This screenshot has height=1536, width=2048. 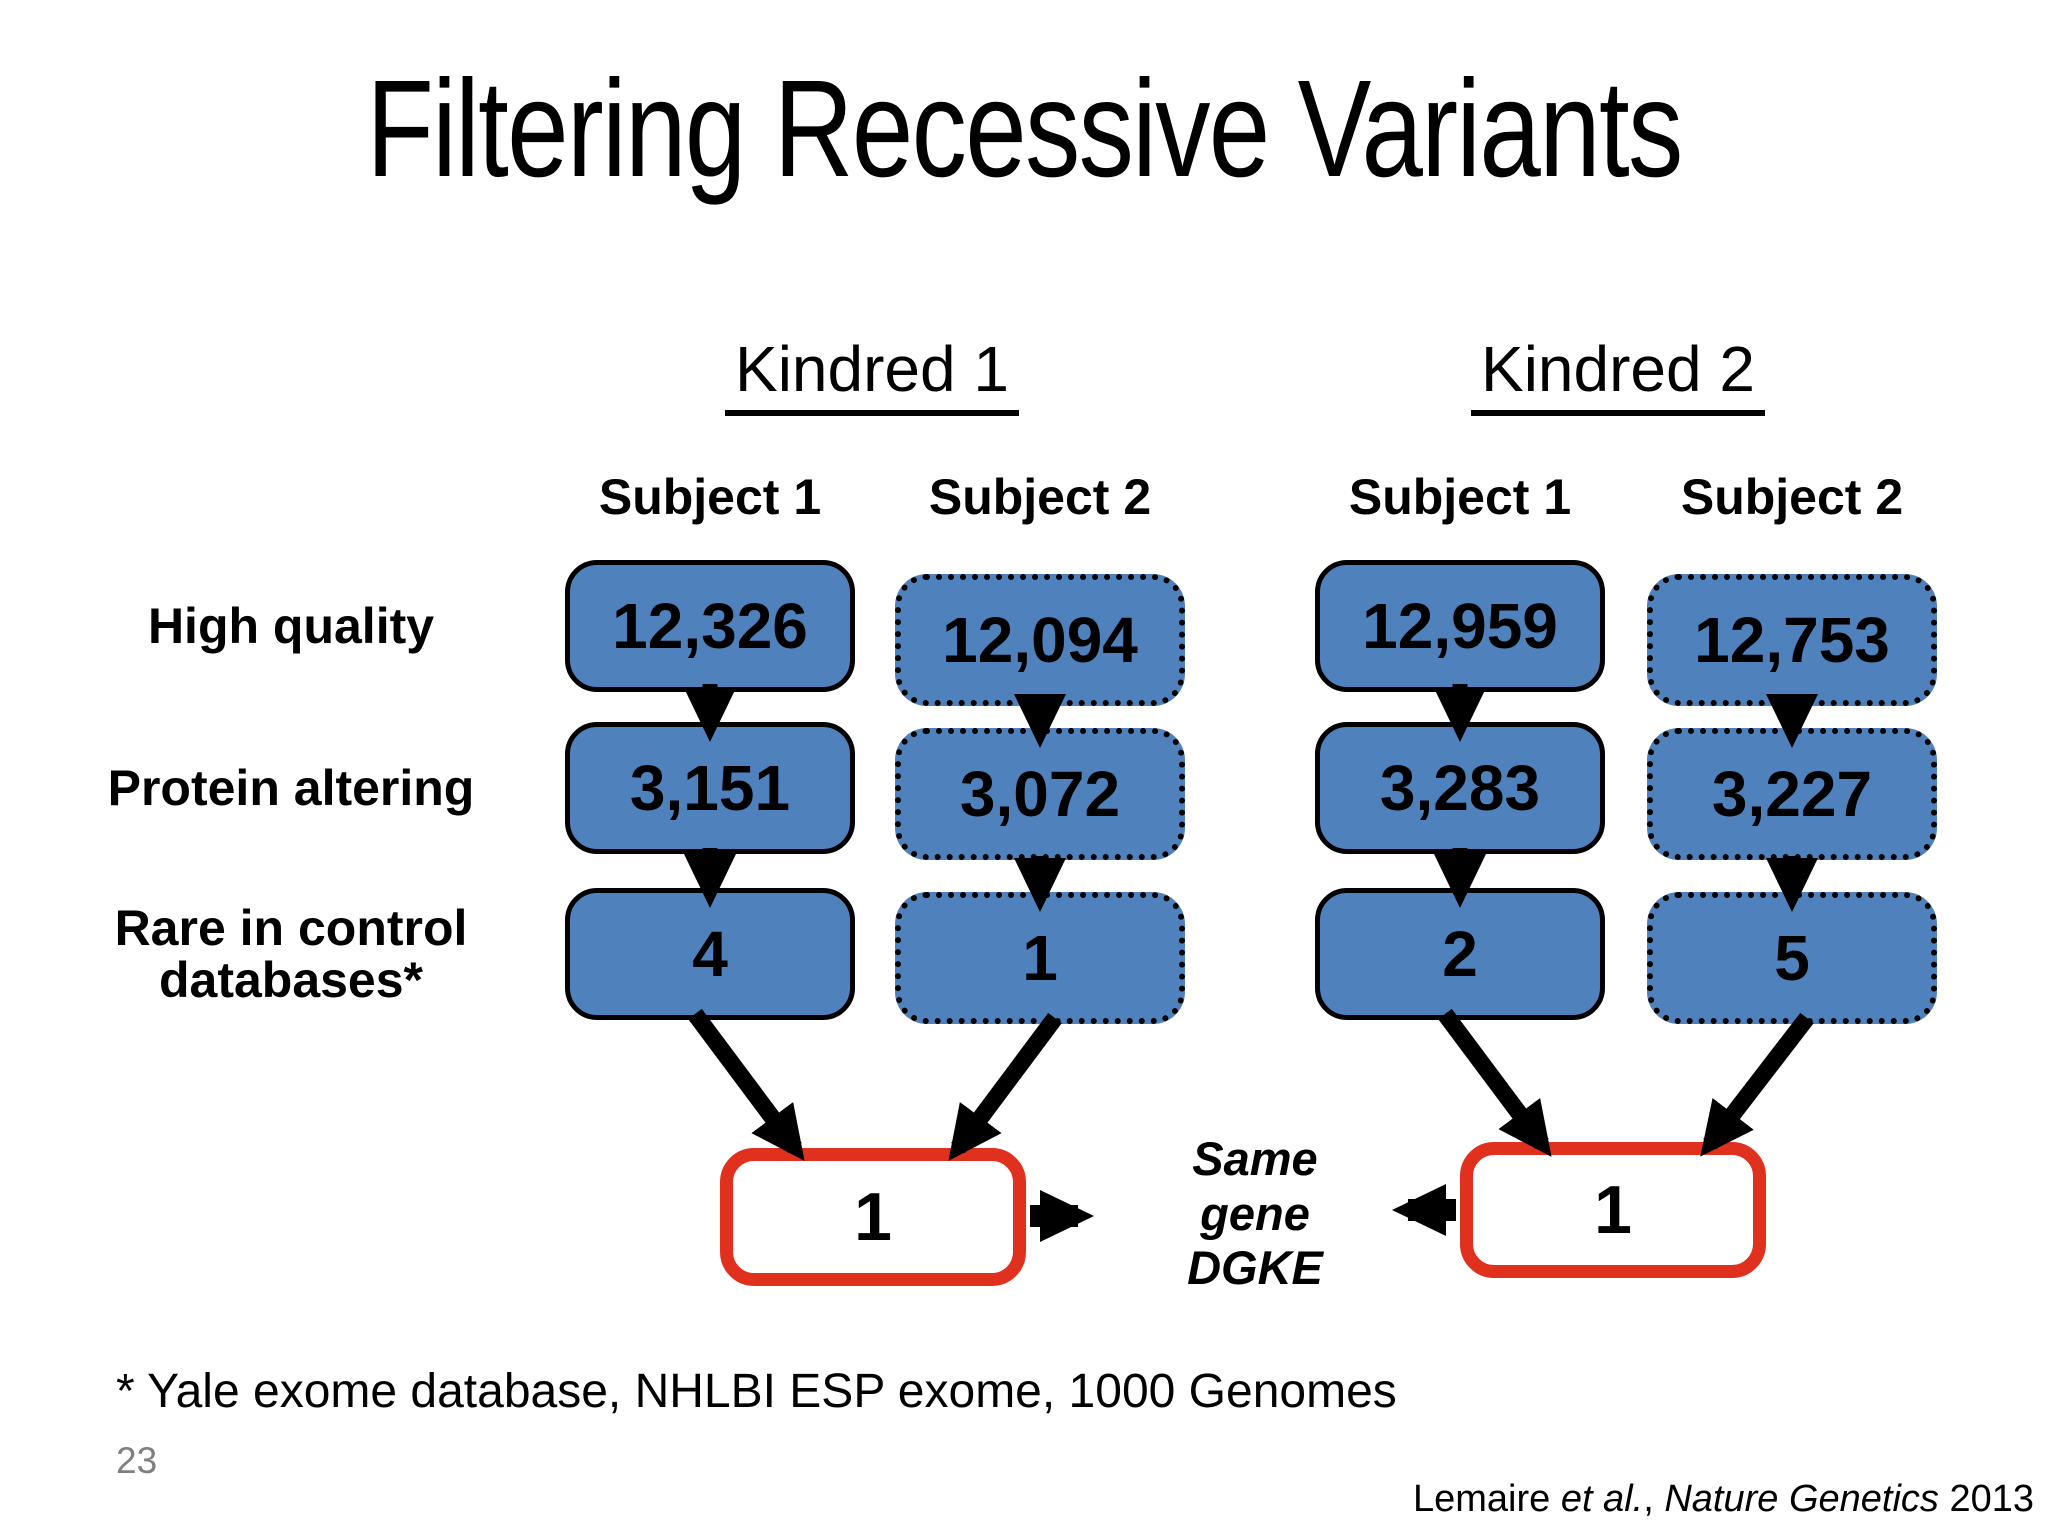 I want to click on filter-box-k1s1-protein: 3,151, so click(x=710, y=788).